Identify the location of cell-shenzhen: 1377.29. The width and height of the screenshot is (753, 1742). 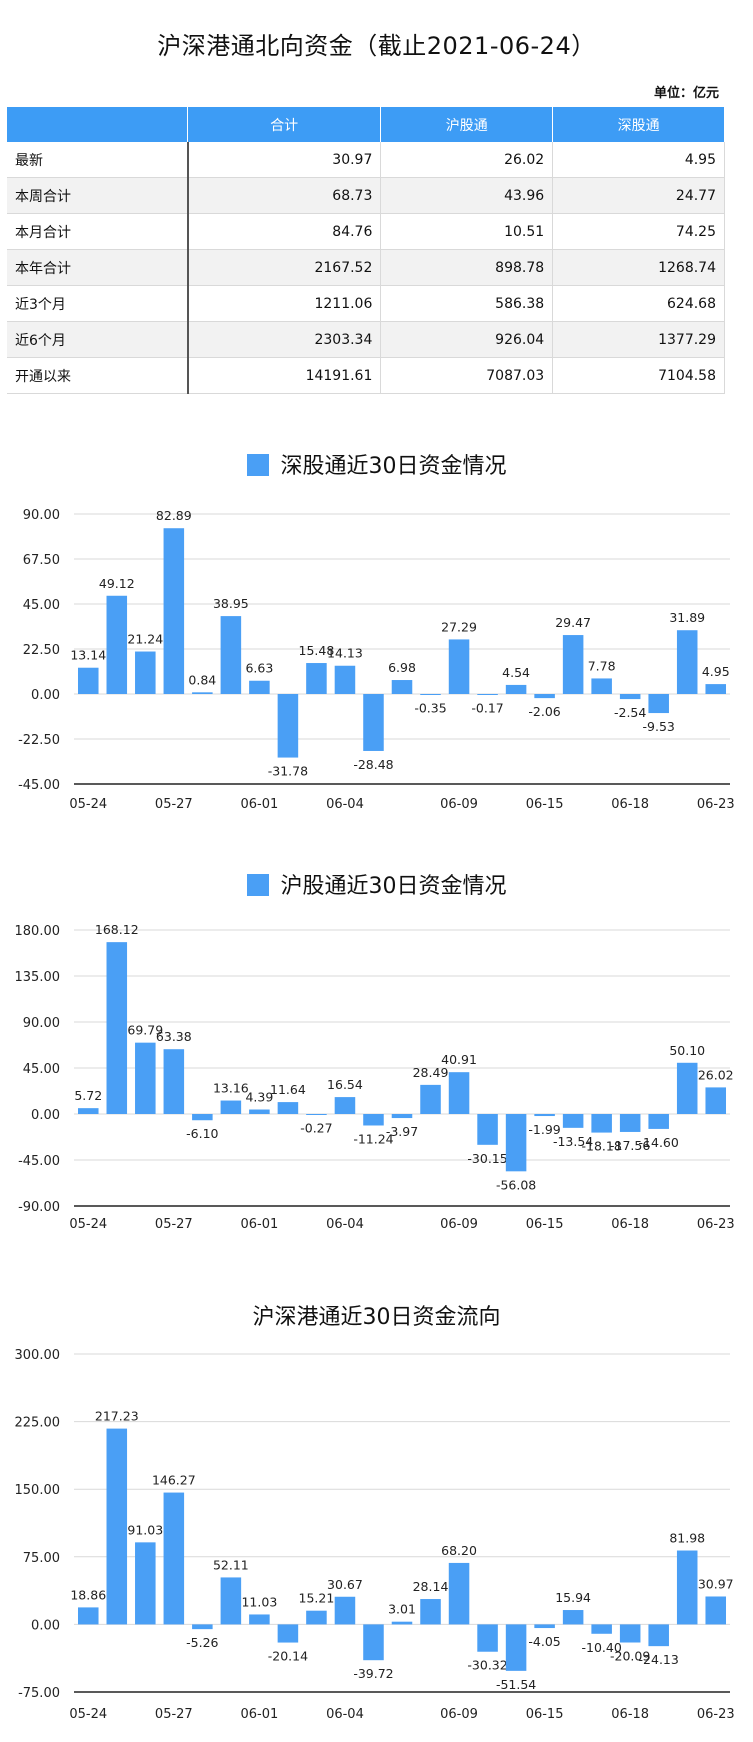
(638, 339).